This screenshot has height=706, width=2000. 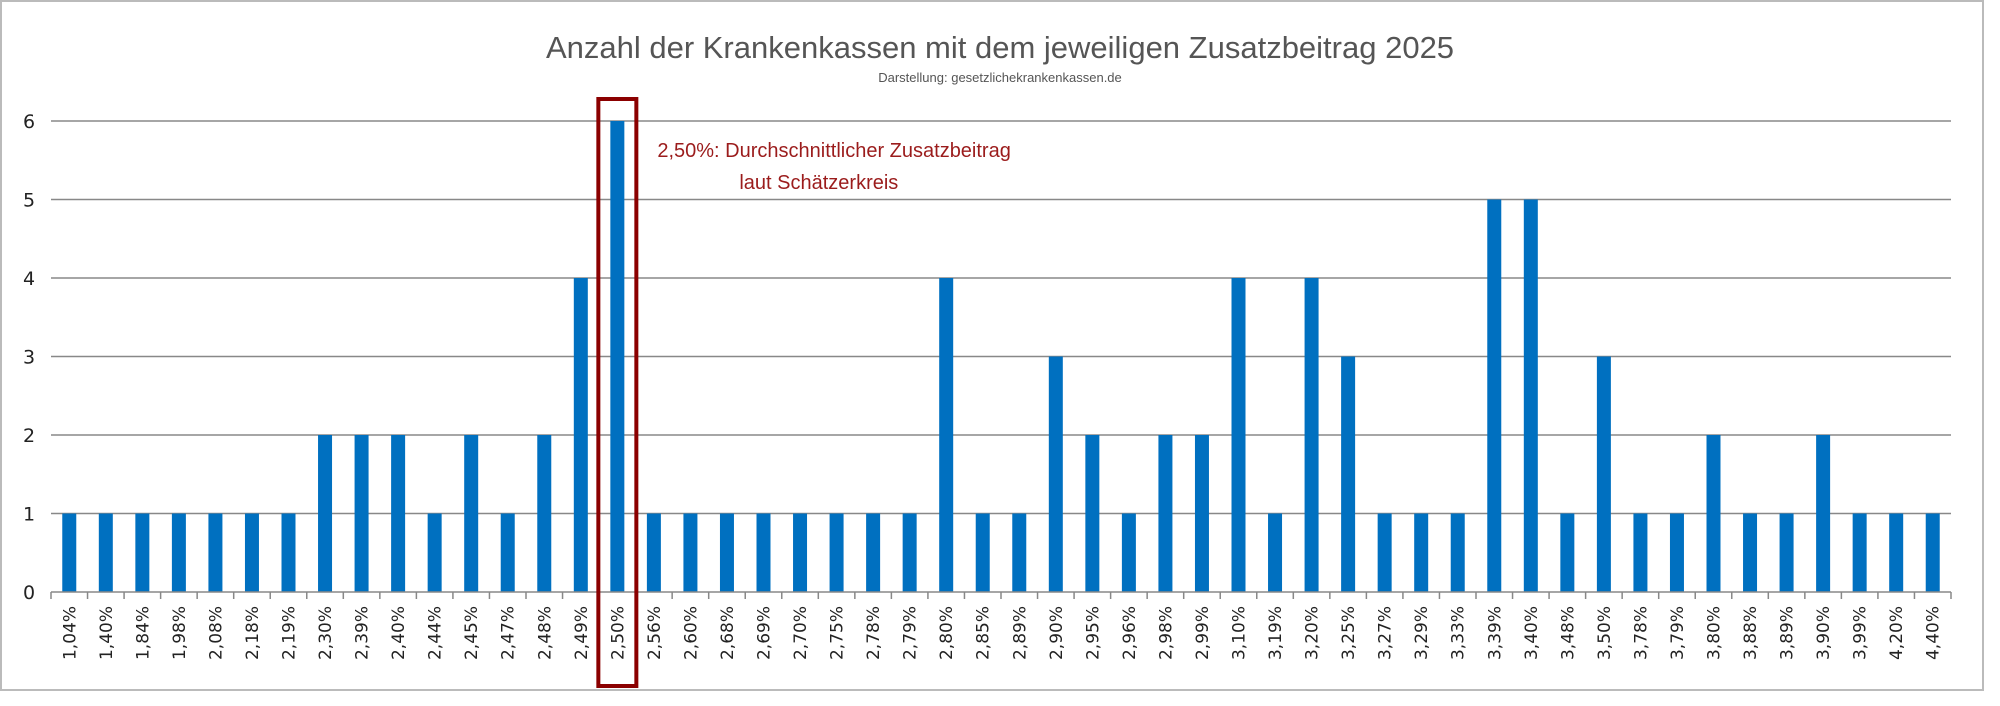 I want to click on y-tick-label: 6, so click(x=29, y=122).